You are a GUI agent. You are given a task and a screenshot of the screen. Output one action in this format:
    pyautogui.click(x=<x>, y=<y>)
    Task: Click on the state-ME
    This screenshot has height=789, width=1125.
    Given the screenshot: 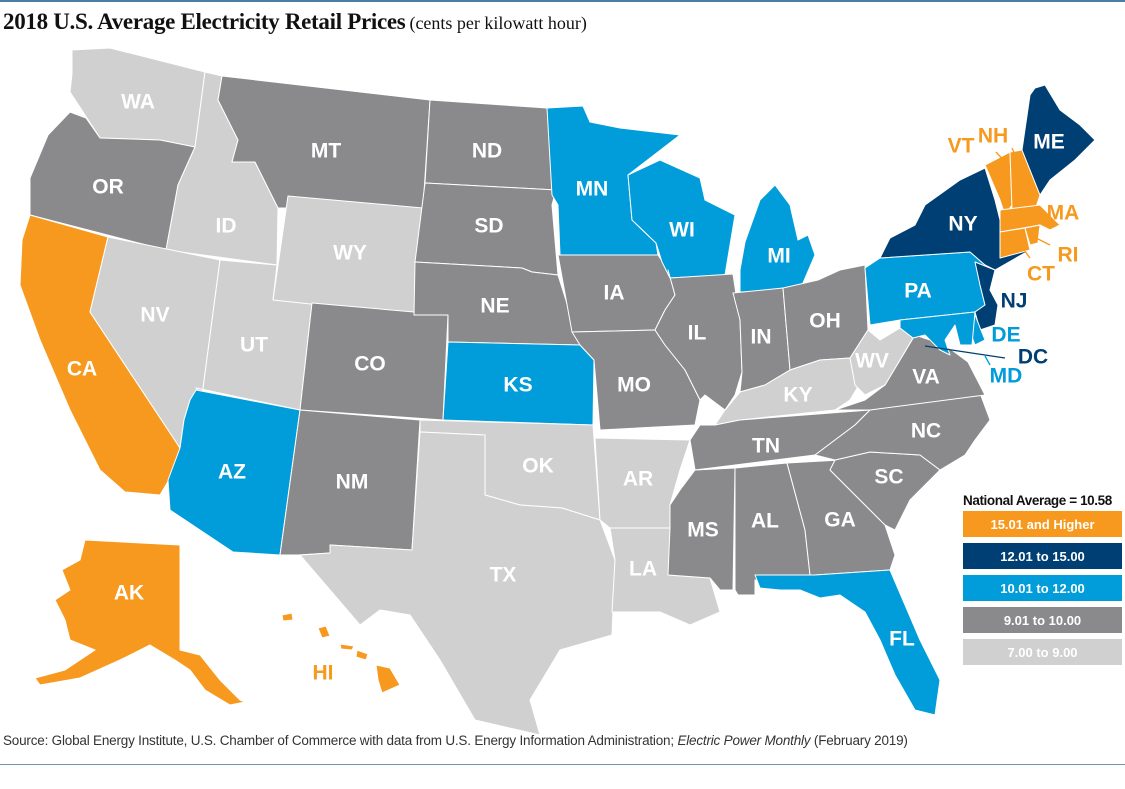 What is the action you would take?
    pyautogui.click(x=1058, y=140)
    